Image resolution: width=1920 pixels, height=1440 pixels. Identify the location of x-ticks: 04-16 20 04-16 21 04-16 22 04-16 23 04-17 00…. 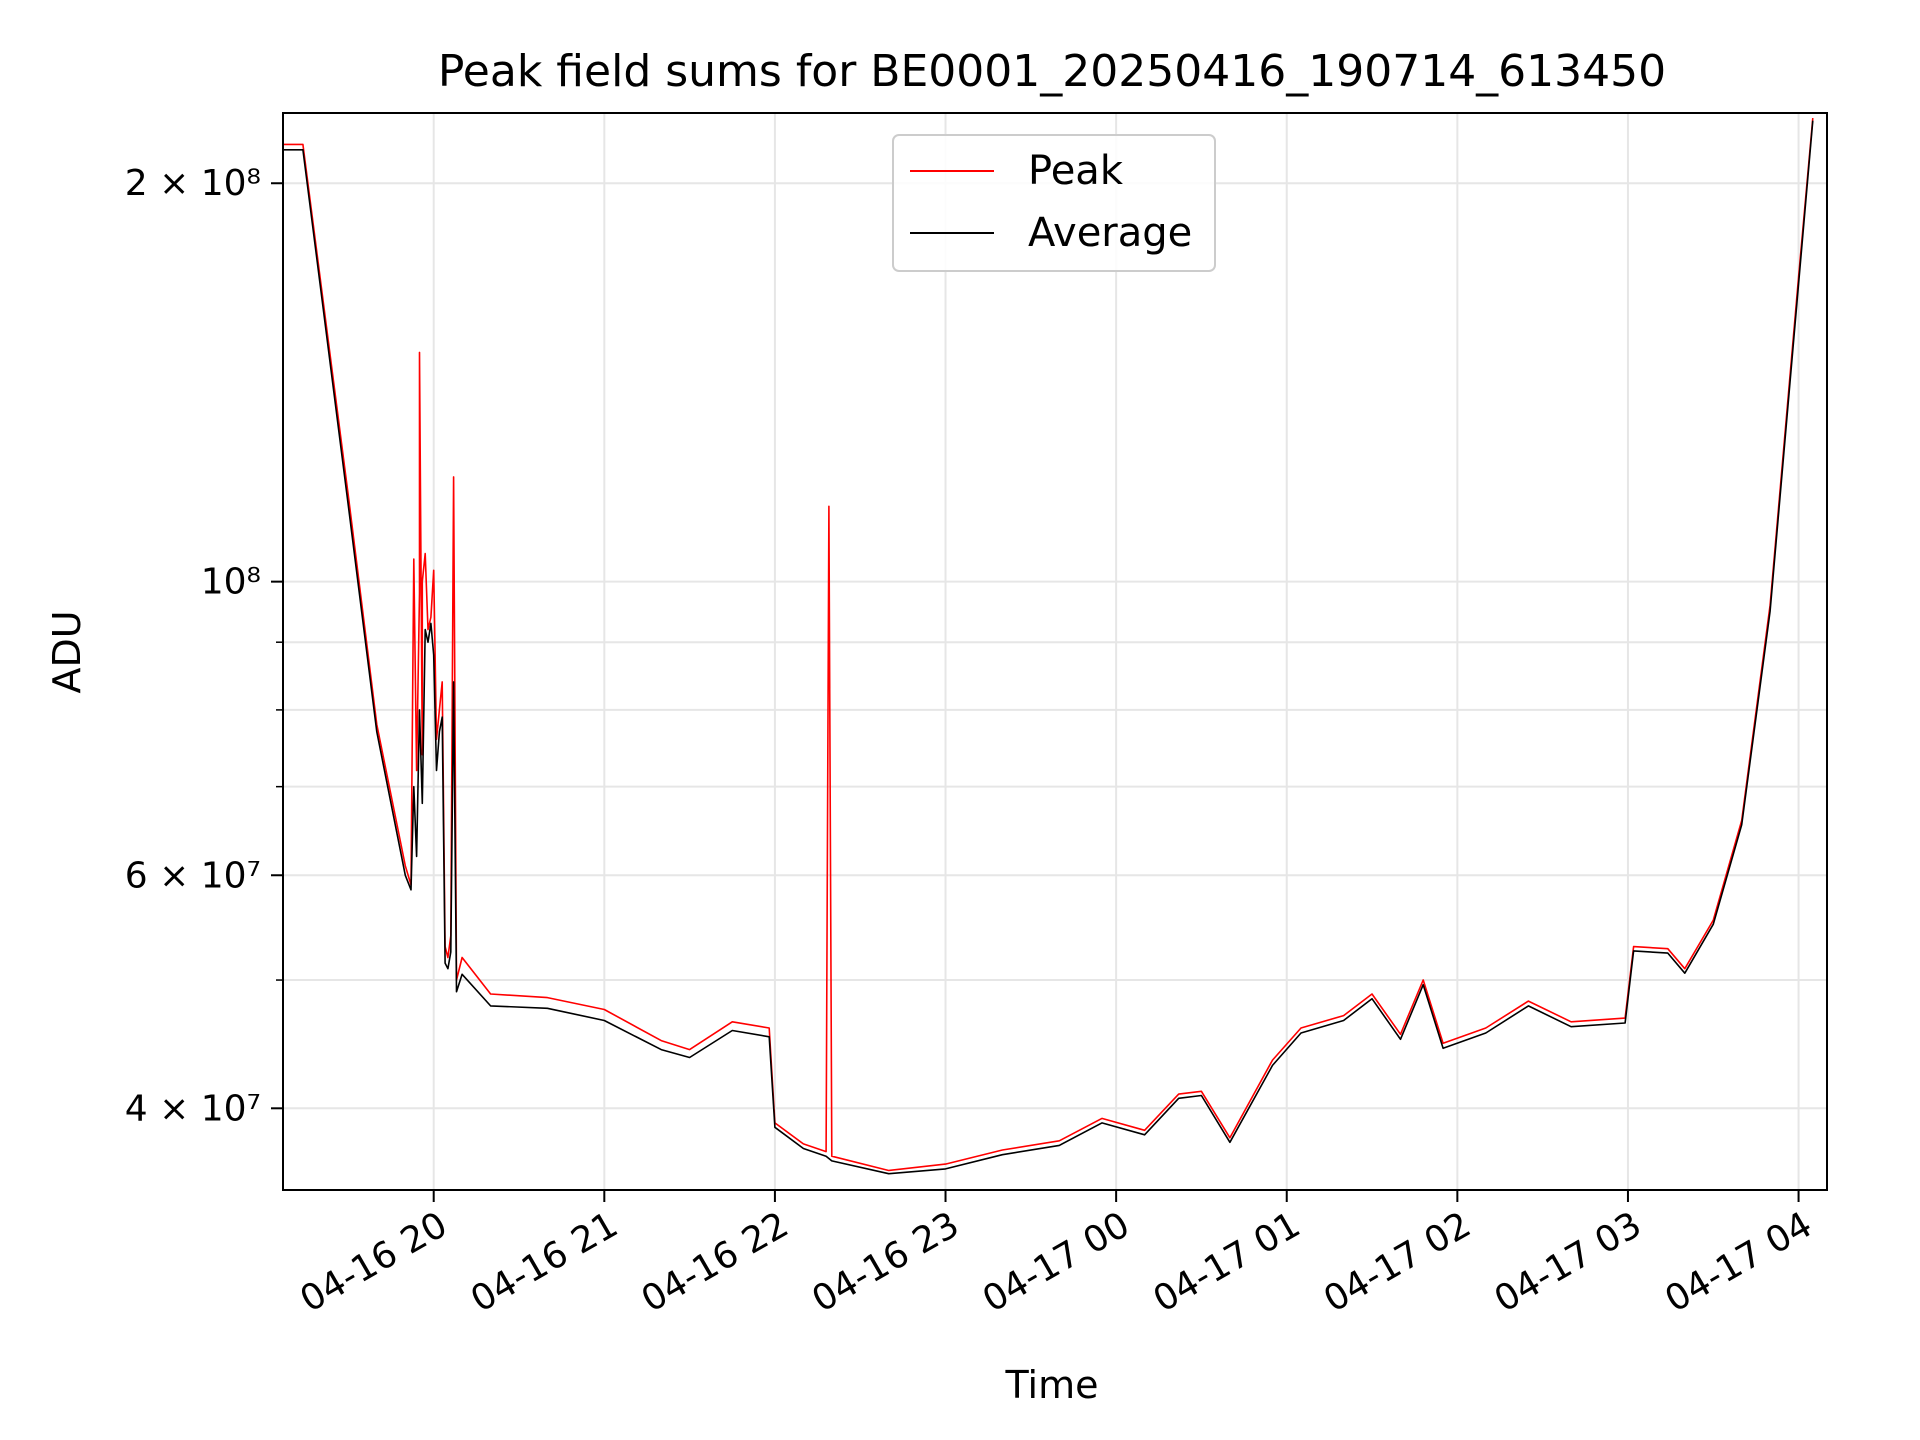
(1056, 1255).